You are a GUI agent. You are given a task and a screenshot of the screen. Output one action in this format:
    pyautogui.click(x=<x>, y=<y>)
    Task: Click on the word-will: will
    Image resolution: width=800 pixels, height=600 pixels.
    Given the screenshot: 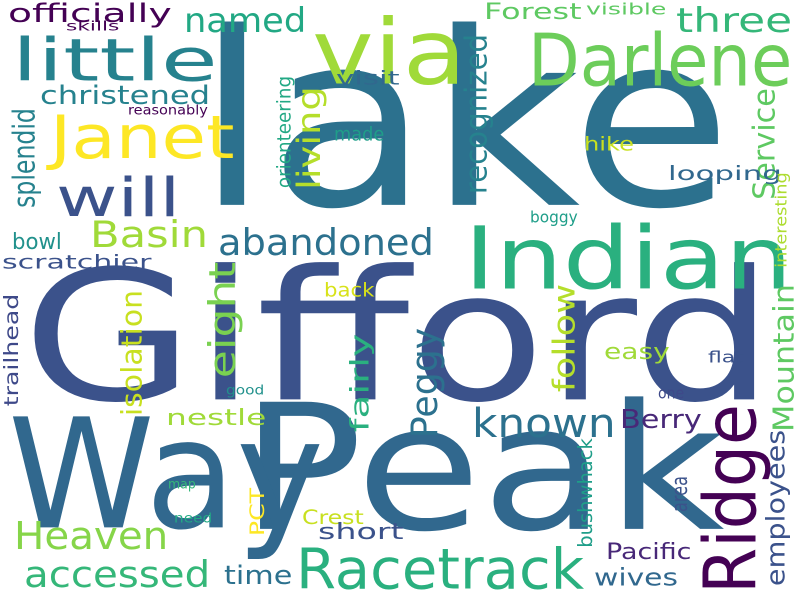 What is the action you would take?
    pyautogui.click(x=118, y=198)
    